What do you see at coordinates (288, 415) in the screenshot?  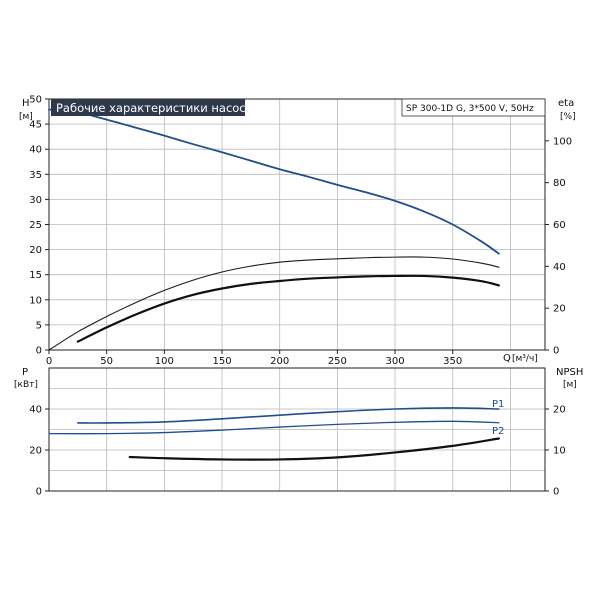 I see `series-line-p1` at bounding box center [288, 415].